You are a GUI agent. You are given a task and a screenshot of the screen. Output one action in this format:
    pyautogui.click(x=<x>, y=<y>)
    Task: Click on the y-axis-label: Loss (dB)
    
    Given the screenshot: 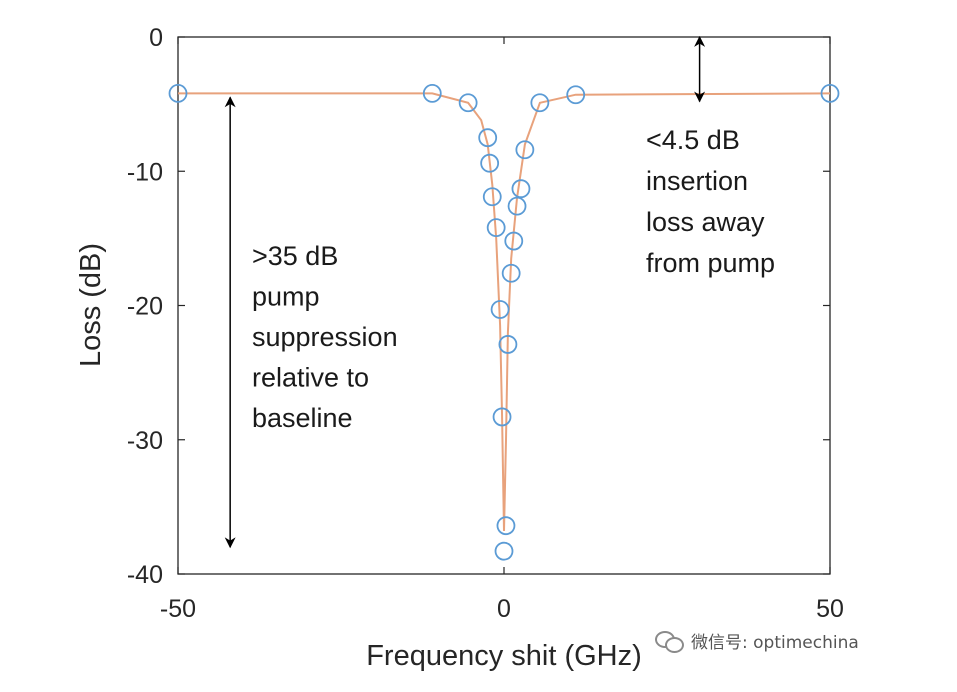 What is the action you would take?
    pyautogui.click(x=91, y=305)
    